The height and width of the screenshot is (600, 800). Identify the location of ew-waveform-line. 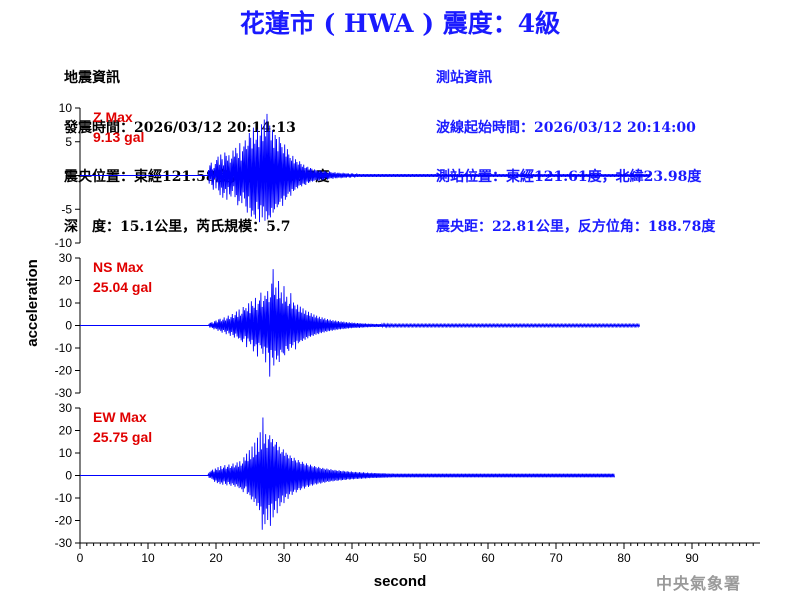
(347, 473).